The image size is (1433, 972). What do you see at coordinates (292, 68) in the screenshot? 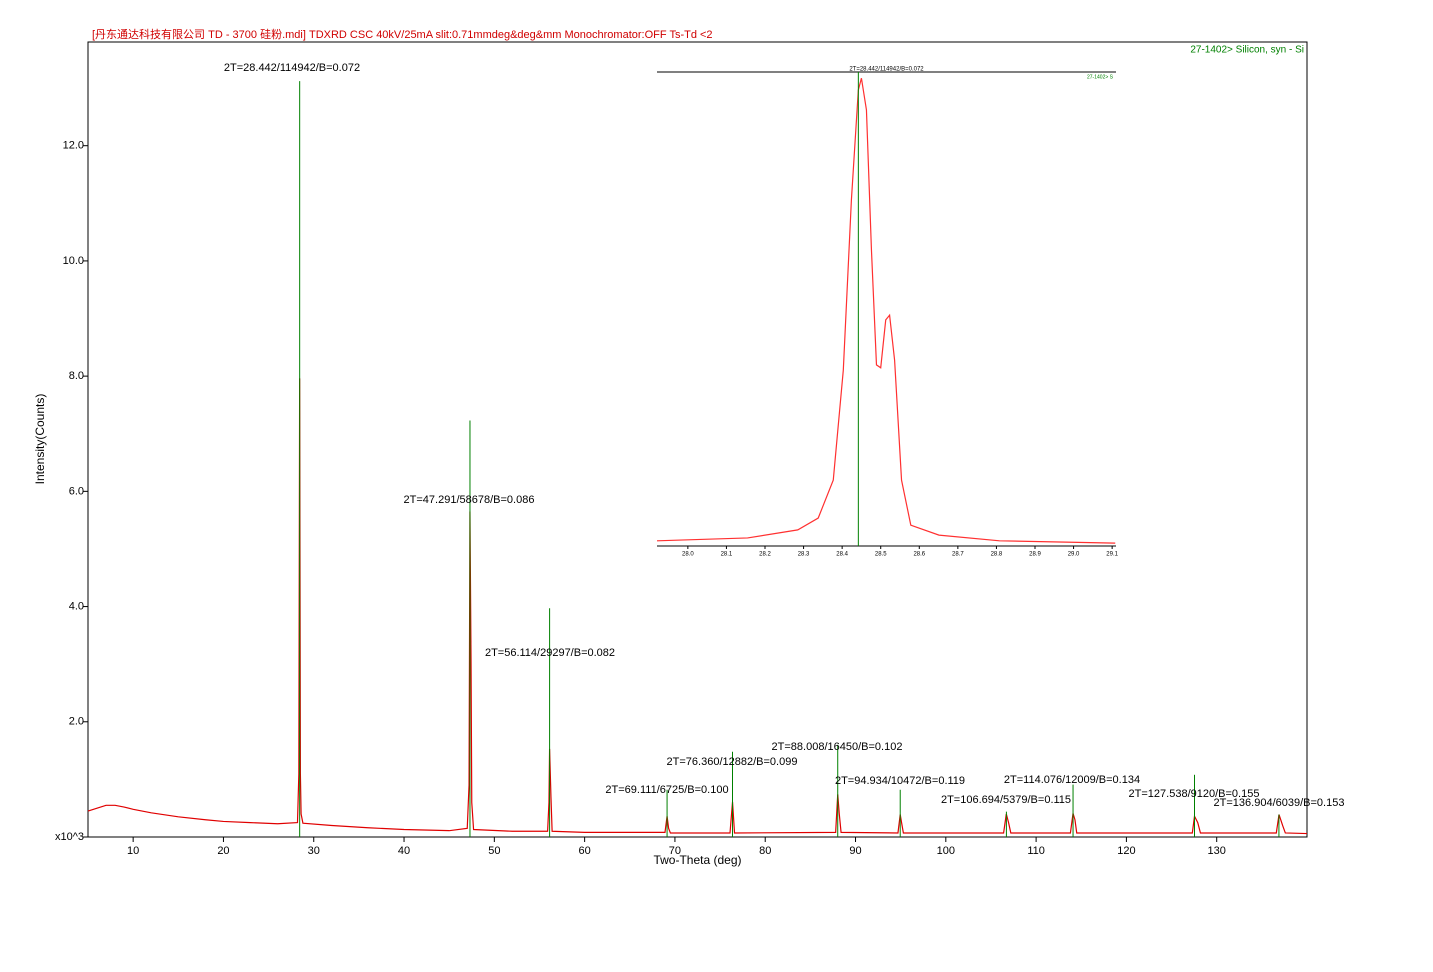
I see `peak-label: 2T=28.442/114942/B=0.072` at bounding box center [292, 68].